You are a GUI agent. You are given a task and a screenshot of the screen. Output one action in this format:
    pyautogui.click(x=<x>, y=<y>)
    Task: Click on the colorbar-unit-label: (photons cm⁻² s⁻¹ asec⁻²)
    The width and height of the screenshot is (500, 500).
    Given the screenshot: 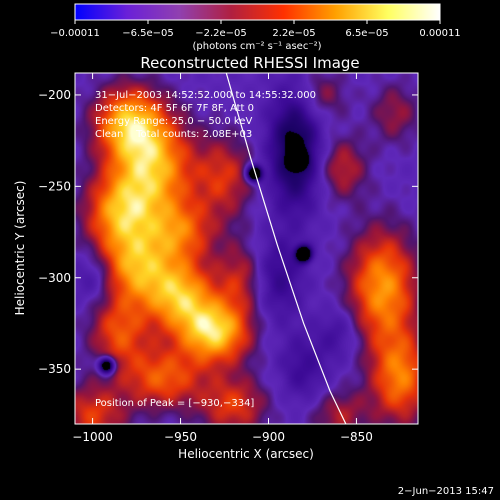 What is the action you would take?
    pyautogui.click(x=256, y=46)
    